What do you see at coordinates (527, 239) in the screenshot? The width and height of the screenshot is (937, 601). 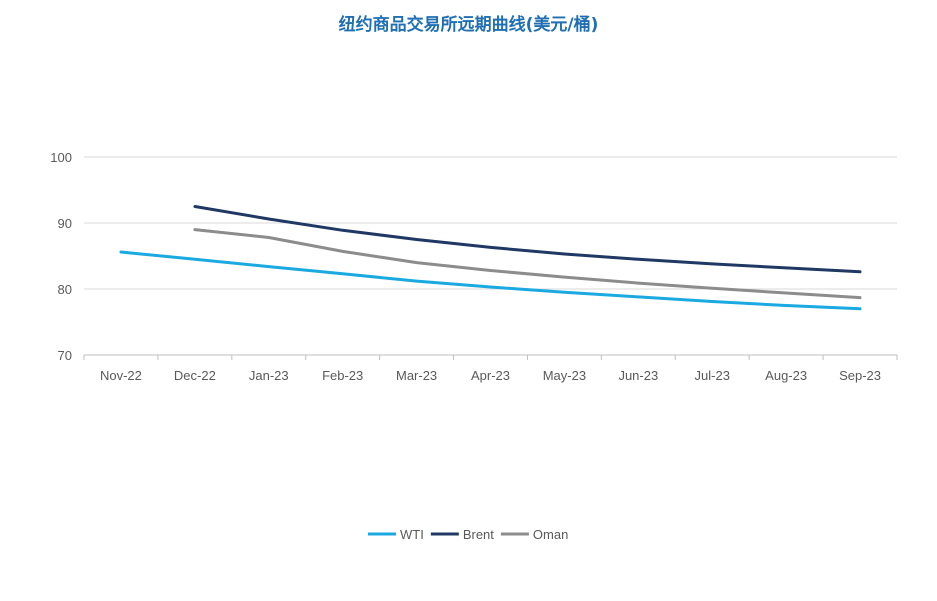 I see `series-line-brent` at bounding box center [527, 239].